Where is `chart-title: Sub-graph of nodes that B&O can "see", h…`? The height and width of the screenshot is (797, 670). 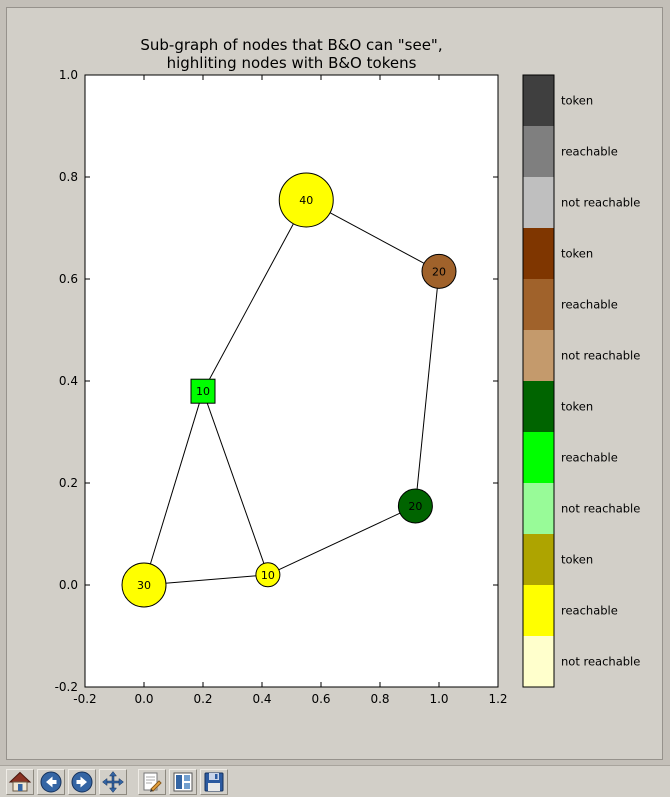 chart-title: Sub-graph of nodes that B&O can "see", h… is located at coordinates (291, 54).